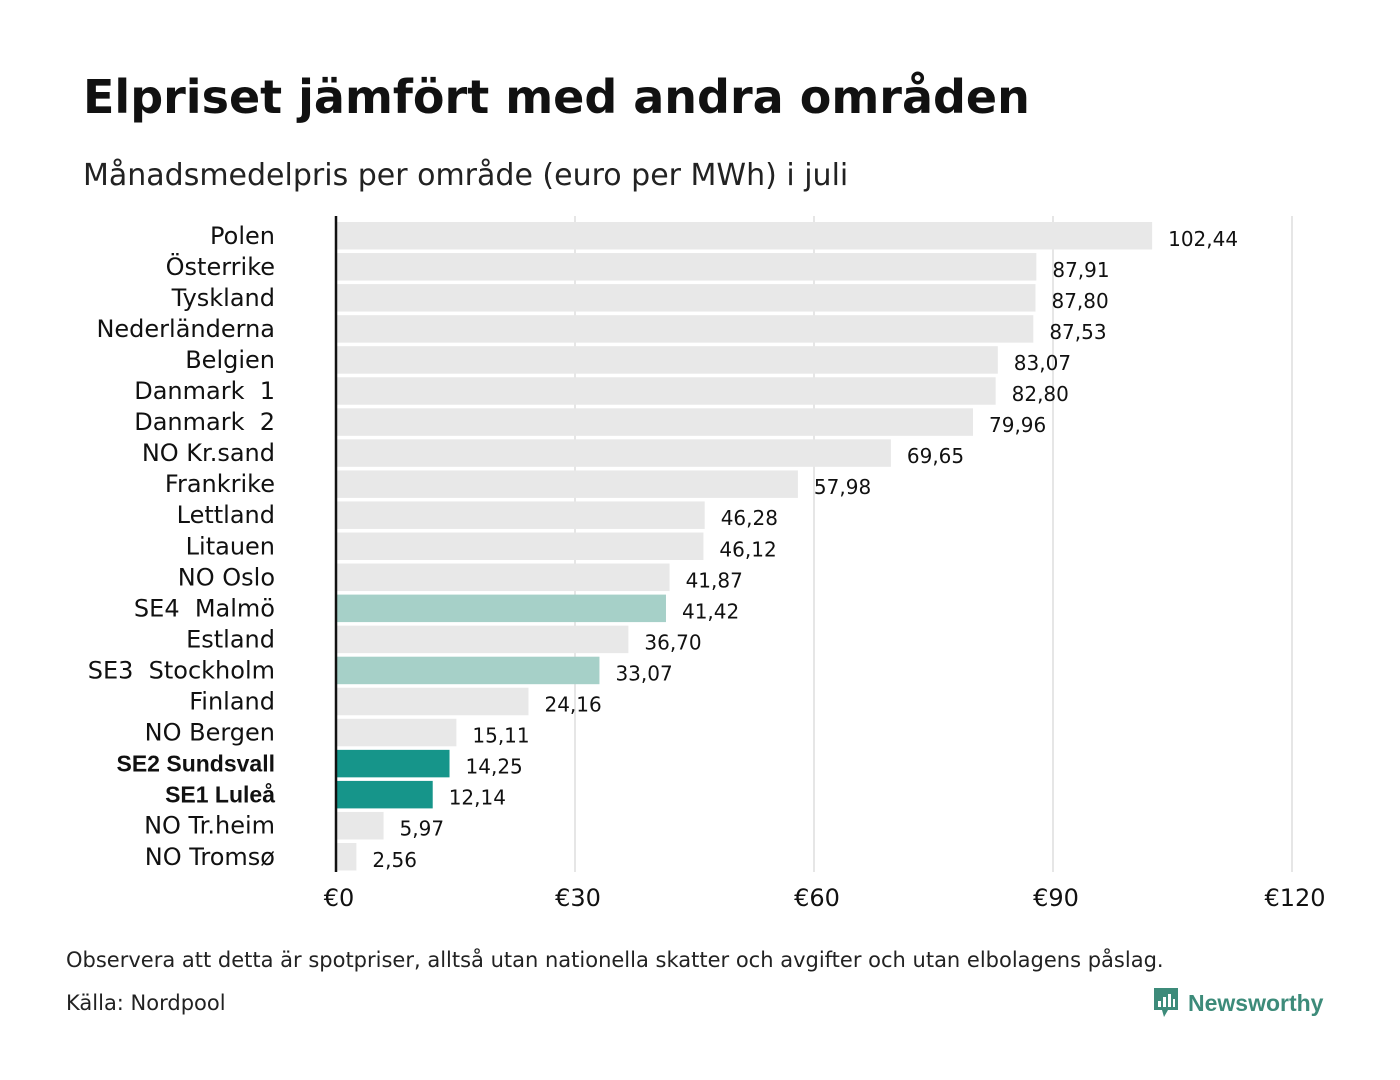 The width and height of the screenshot is (1400, 1080). I want to click on category-label: Polen, so click(242, 236).